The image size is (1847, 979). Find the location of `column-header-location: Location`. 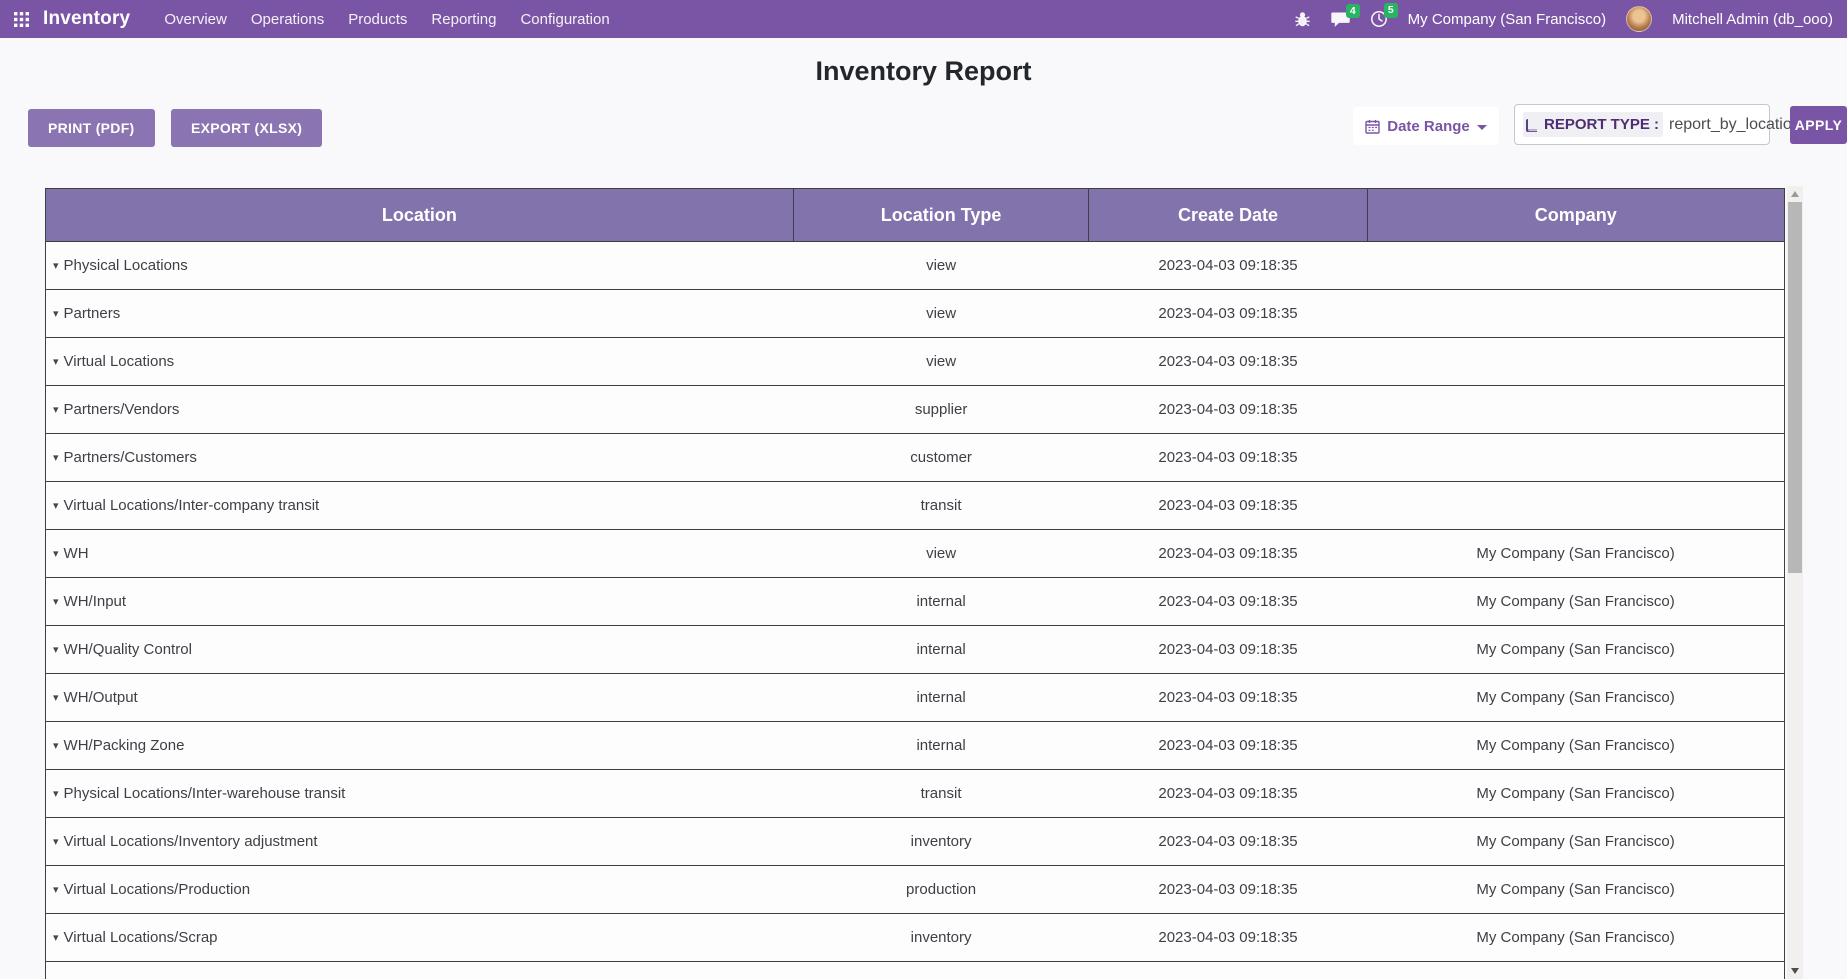

column-header-location: Location is located at coordinates (419, 215).